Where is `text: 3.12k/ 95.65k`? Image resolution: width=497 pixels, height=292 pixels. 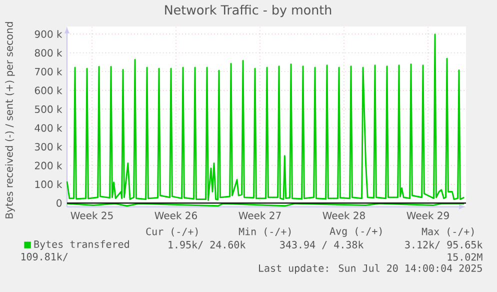
text: 3.12k/ 95.65k is located at coordinates (444, 245).